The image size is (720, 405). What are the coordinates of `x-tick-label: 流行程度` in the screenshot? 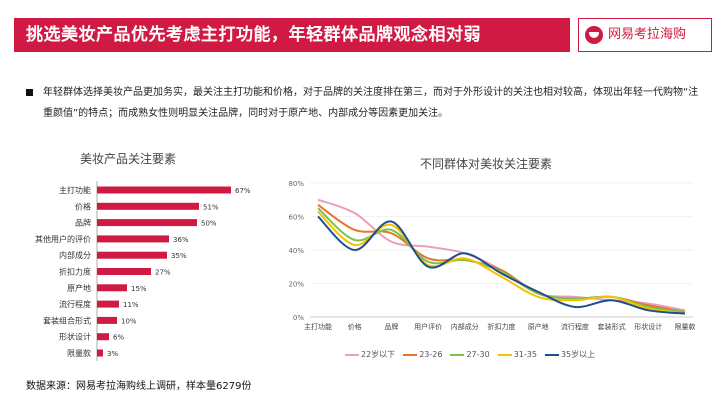 It's located at (575, 326).